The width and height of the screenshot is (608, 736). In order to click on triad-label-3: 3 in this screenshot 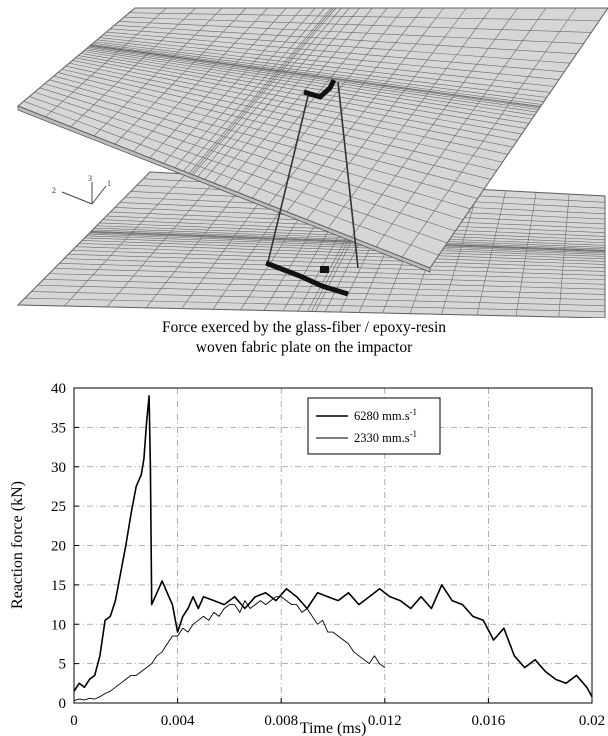, I will do `click(90, 178)`.